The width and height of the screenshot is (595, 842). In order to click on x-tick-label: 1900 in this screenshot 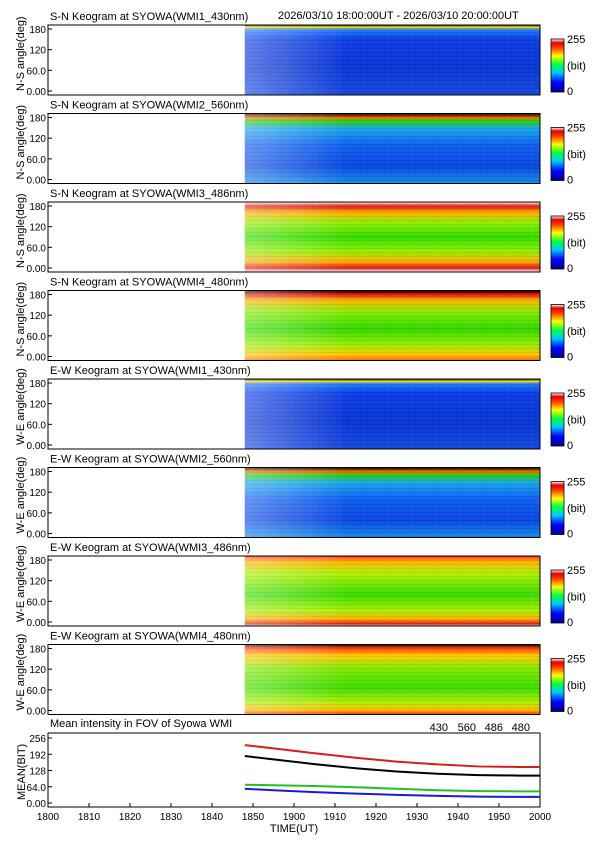, I will do `click(294, 817)`.